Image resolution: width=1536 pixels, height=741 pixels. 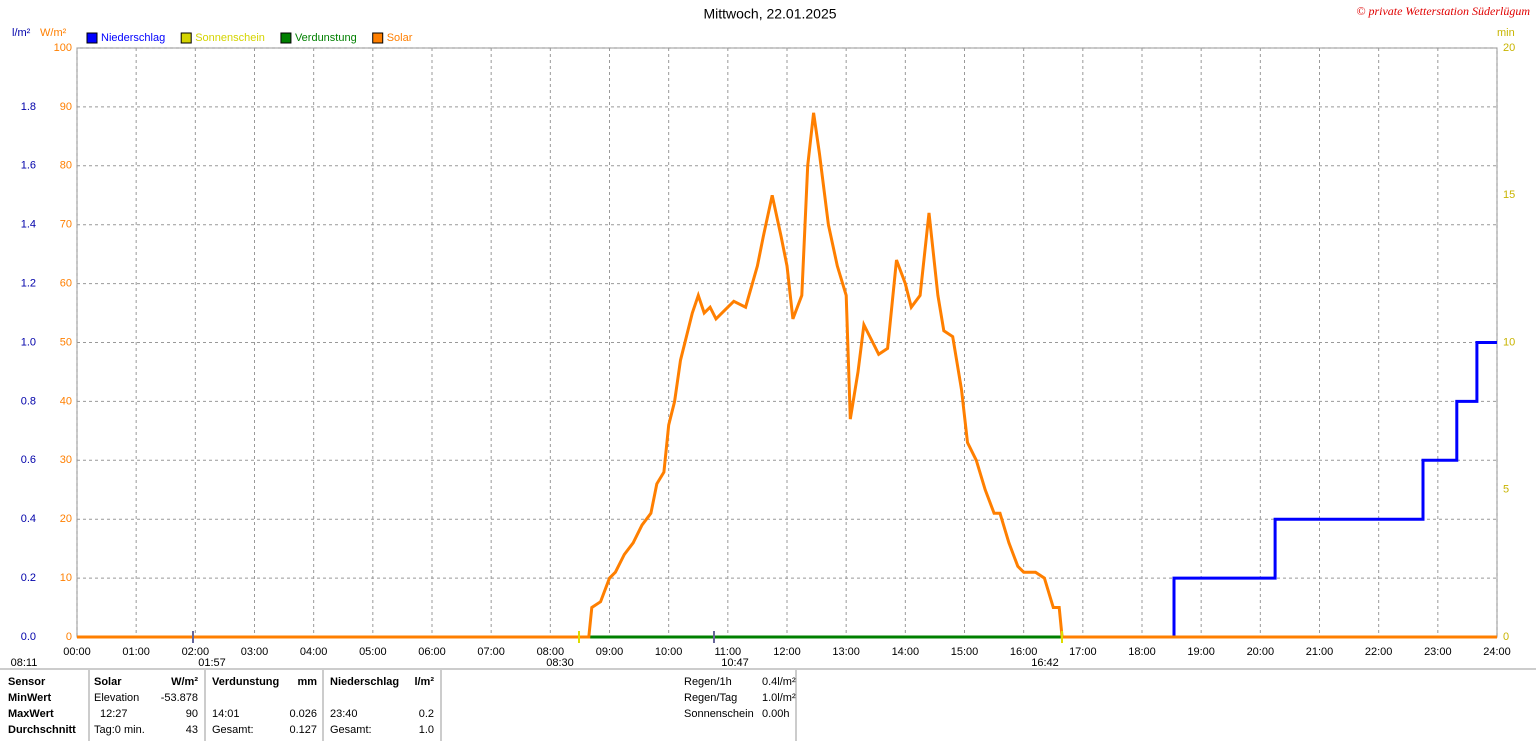 What do you see at coordinates (1045, 663) in the screenshot?
I see `time-annotation: 16:42` at bounding box center [1045, 663].